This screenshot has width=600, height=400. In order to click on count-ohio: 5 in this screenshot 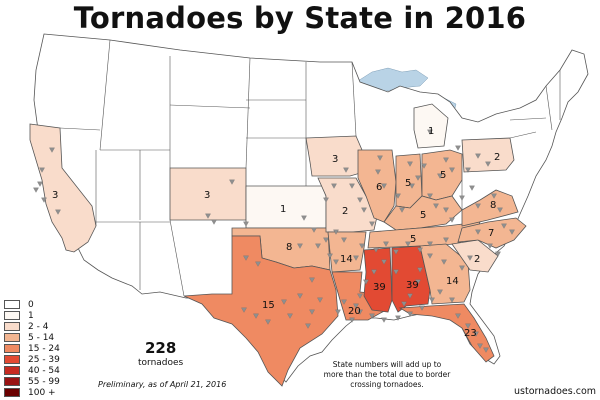, I will do `click(443, 175)`.